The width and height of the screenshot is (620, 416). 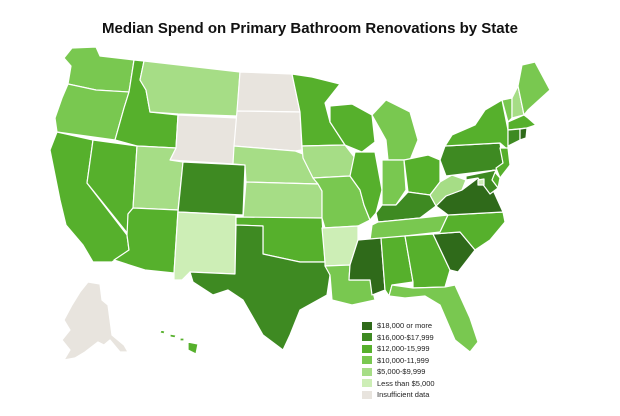 I want to click on state-ri, so click(x=523, y=134).